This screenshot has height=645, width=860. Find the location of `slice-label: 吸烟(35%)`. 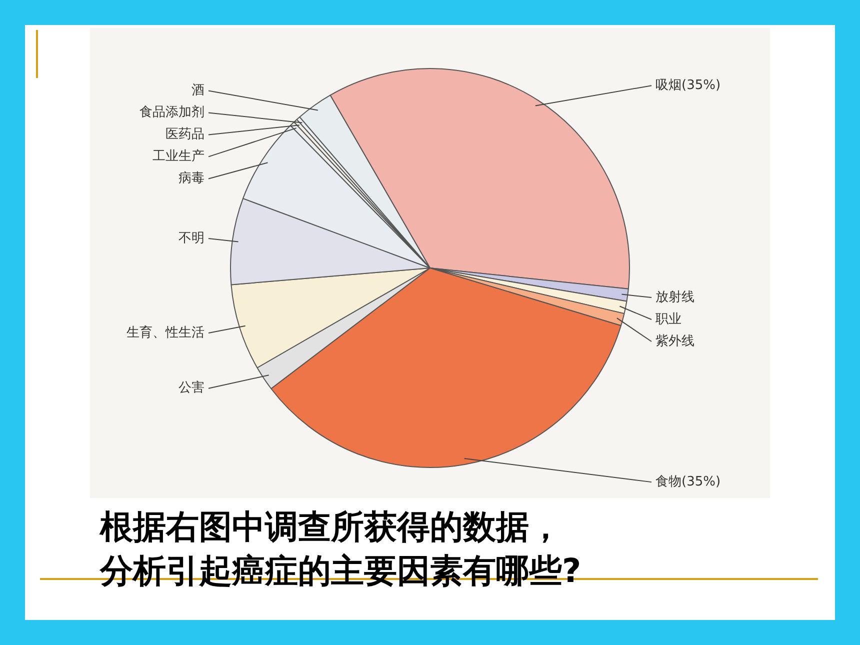

slice-label: 吸烟(35%) is located at coordinates (688, 85).